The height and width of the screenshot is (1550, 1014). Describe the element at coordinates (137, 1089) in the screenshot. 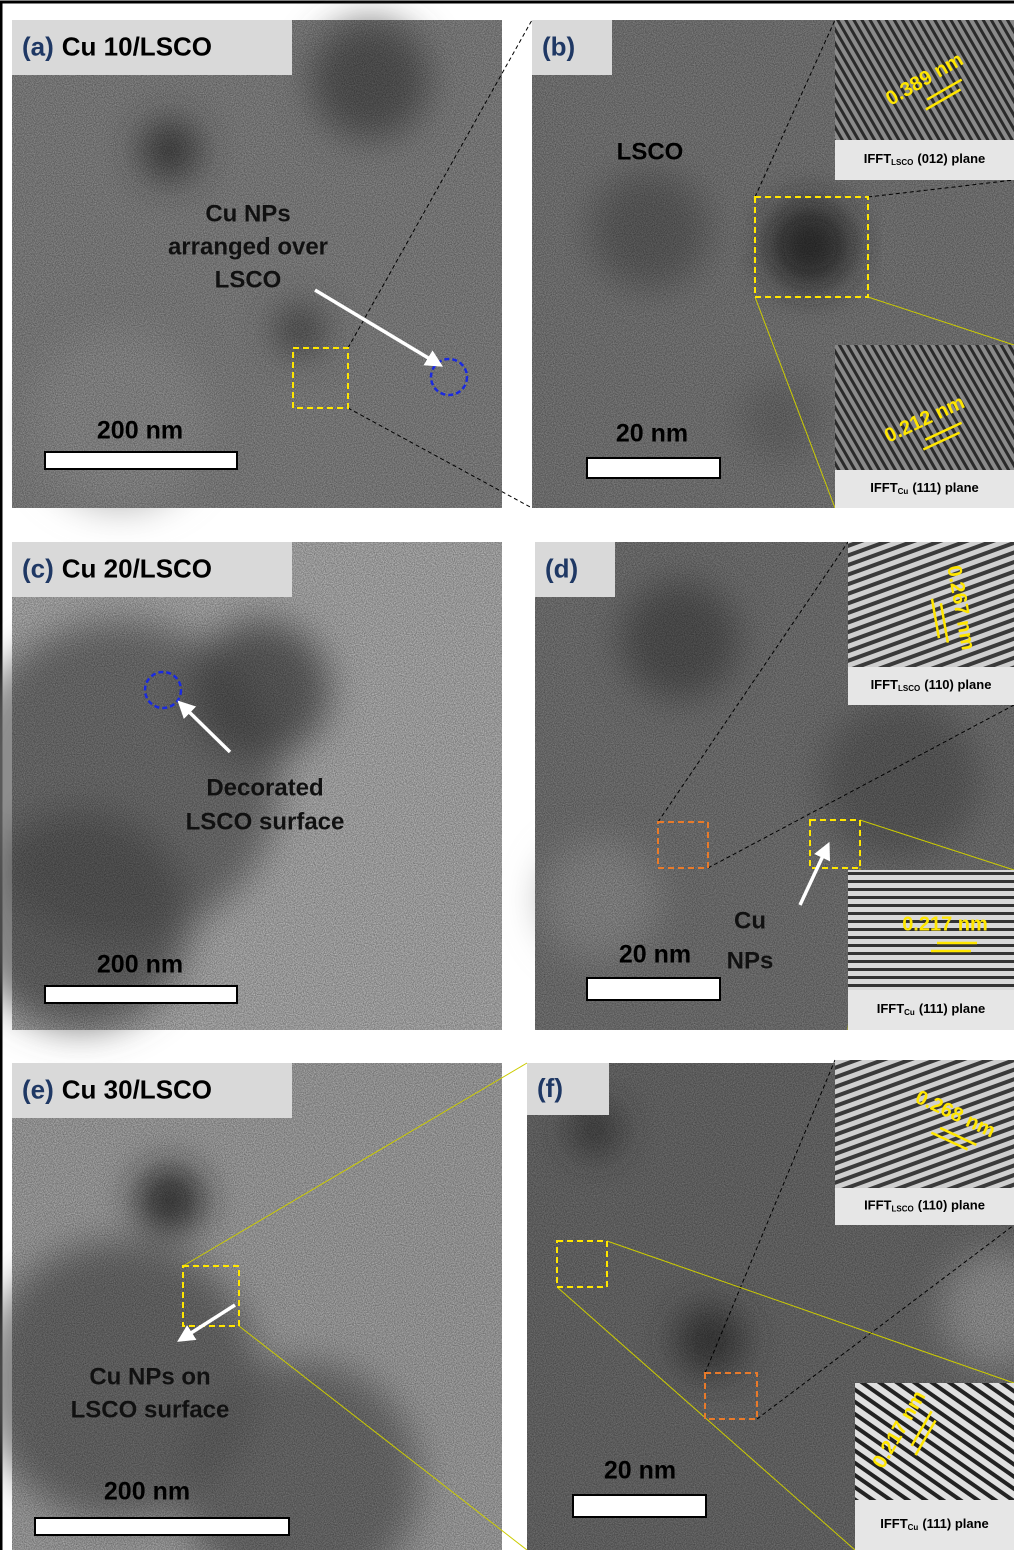

I see `panel-name: Cu 30/LSCO` at that location.